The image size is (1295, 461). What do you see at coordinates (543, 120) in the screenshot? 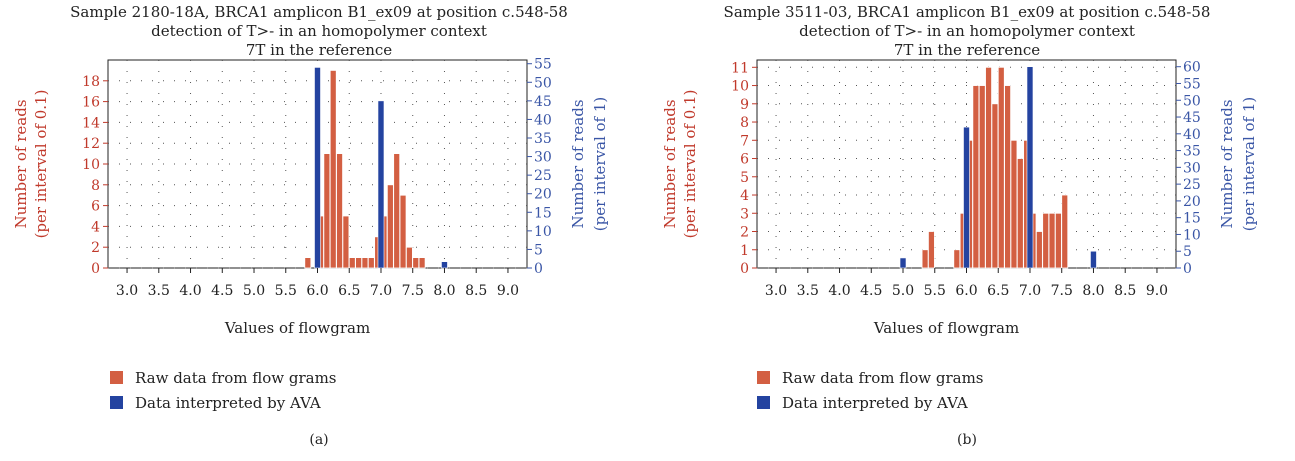
I see `y-tick-label-right: 40` at bounding box center [543, 120].